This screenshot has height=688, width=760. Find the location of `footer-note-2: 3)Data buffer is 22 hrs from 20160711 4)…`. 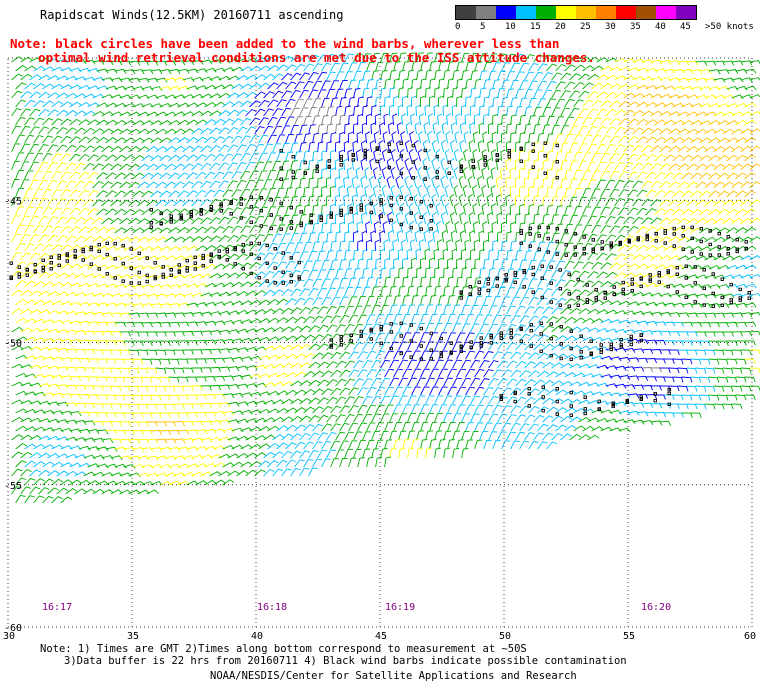

footer-note-2: 3)Data buffer is 22 hrs from 20160711 4)… is located at coordinates (345, 661).